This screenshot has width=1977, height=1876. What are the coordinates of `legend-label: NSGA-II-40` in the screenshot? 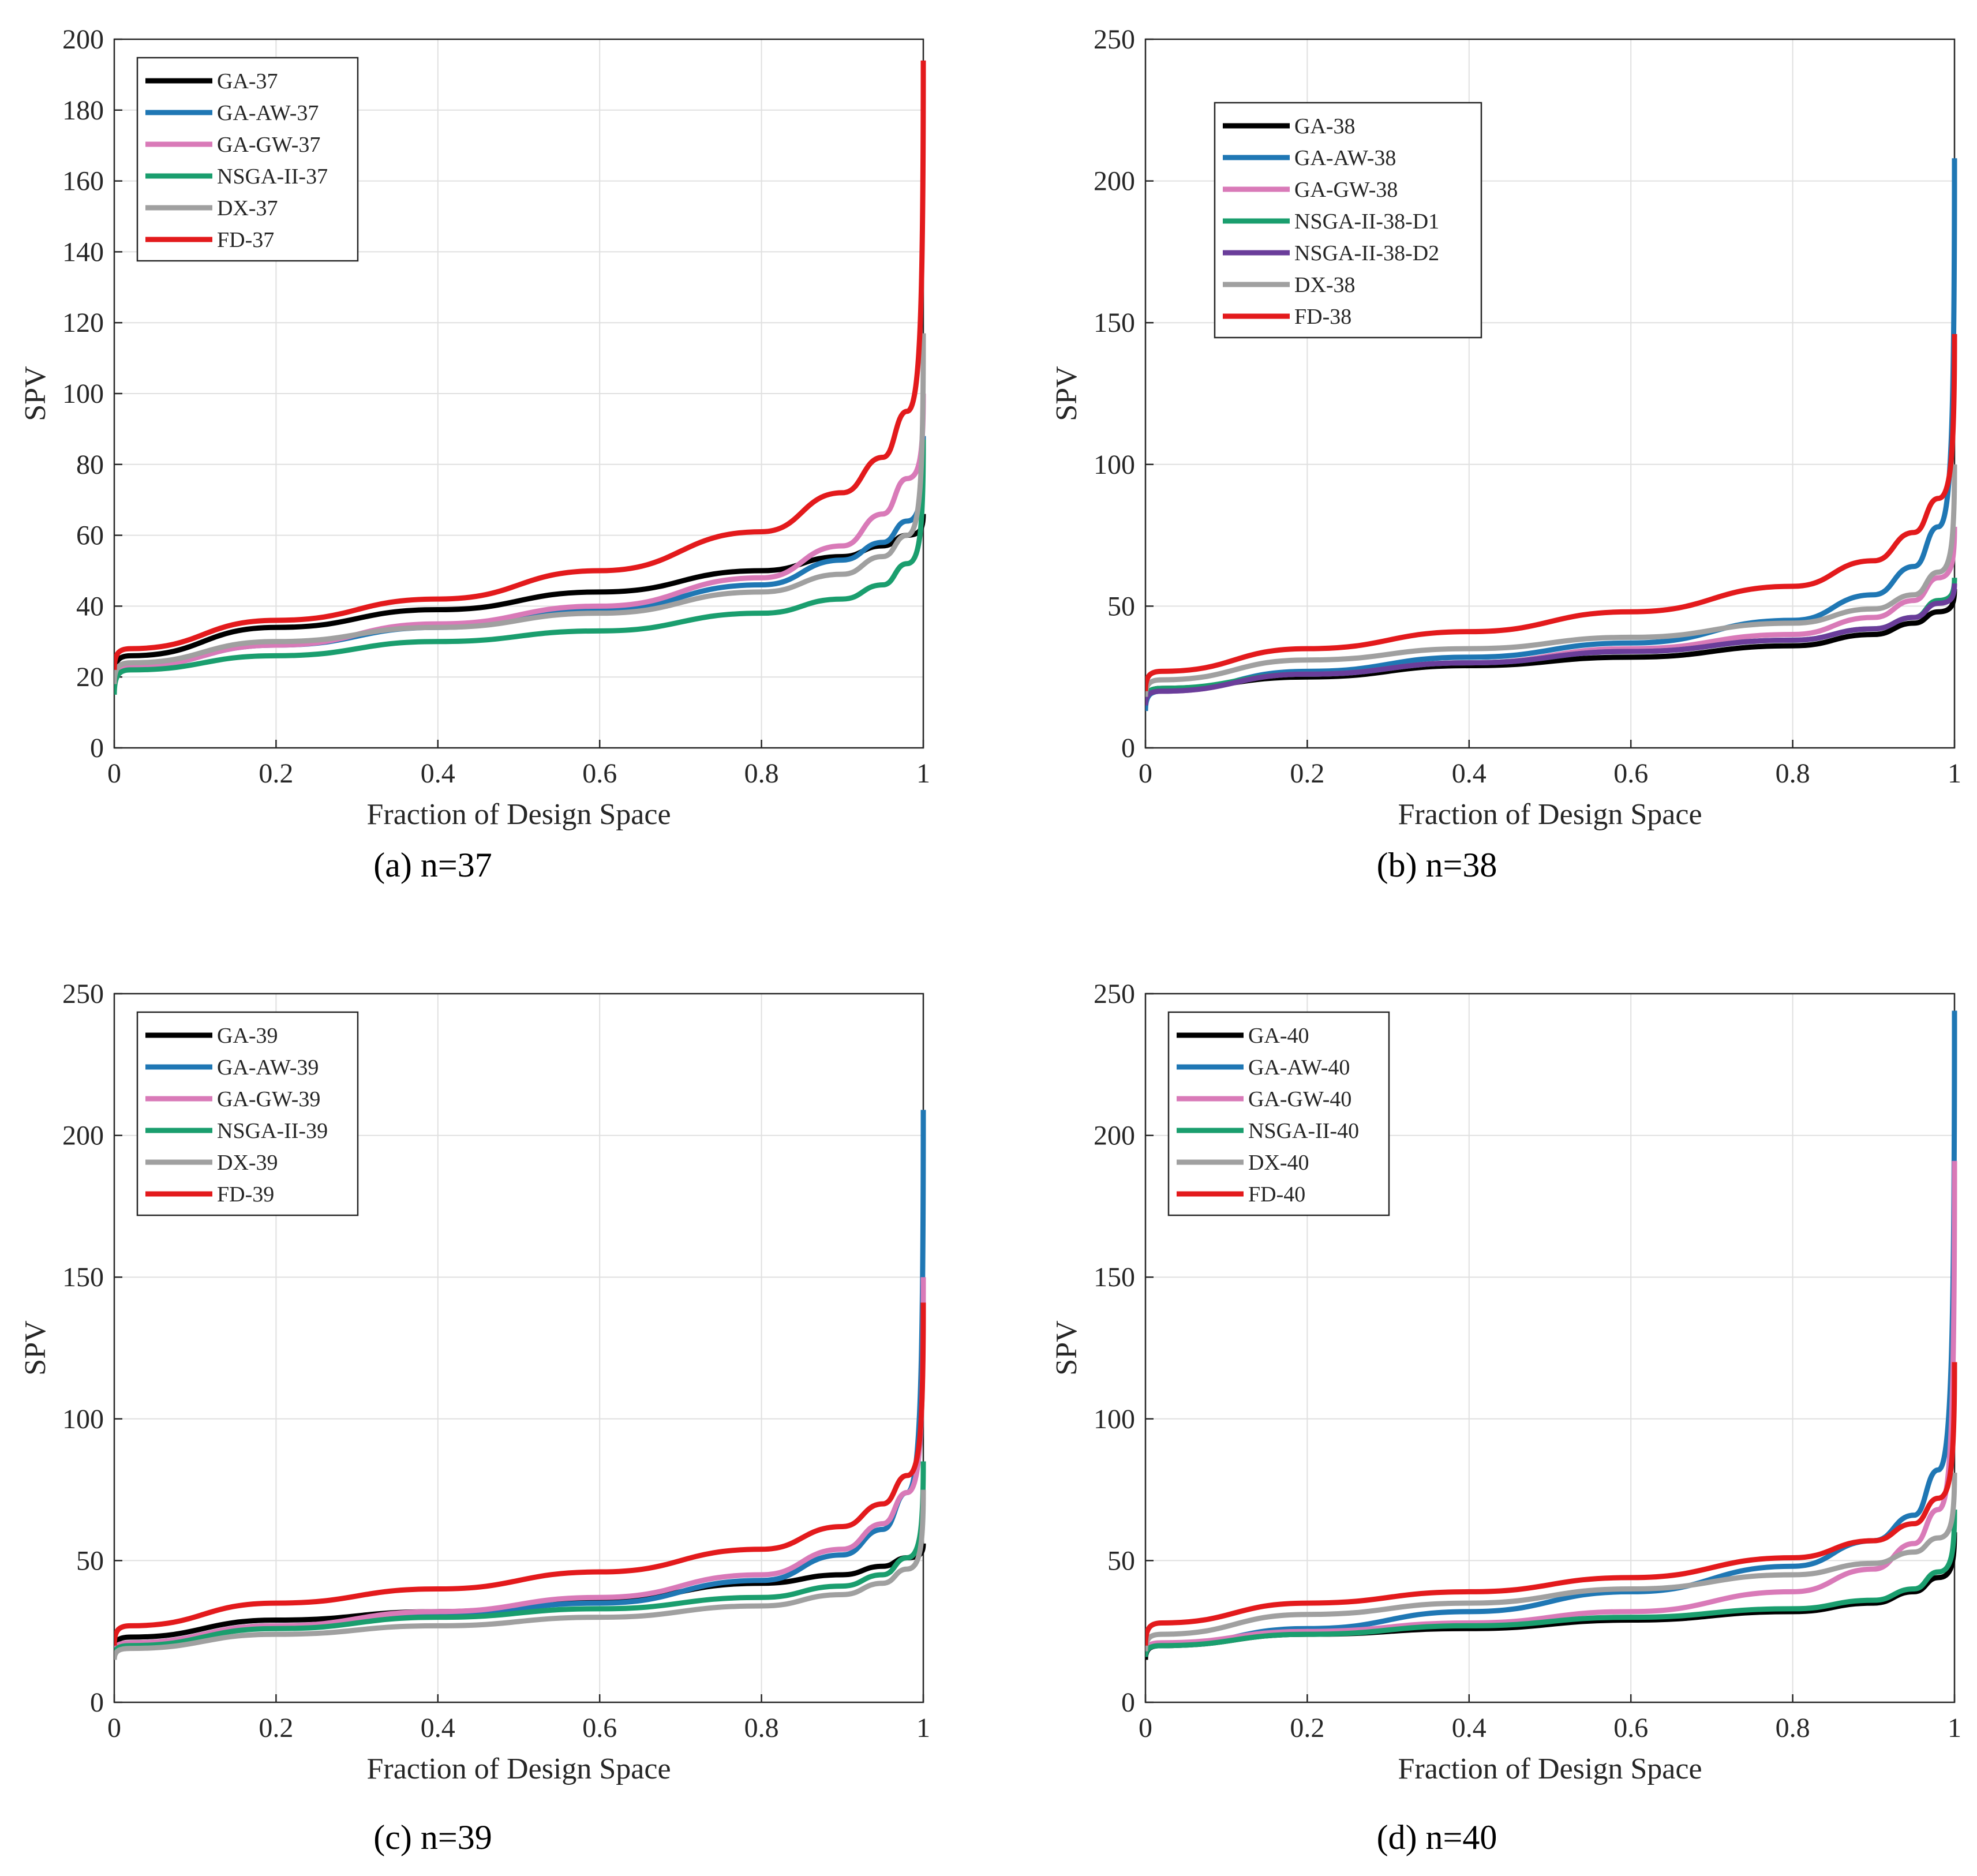 It's located at (1304, 1131).